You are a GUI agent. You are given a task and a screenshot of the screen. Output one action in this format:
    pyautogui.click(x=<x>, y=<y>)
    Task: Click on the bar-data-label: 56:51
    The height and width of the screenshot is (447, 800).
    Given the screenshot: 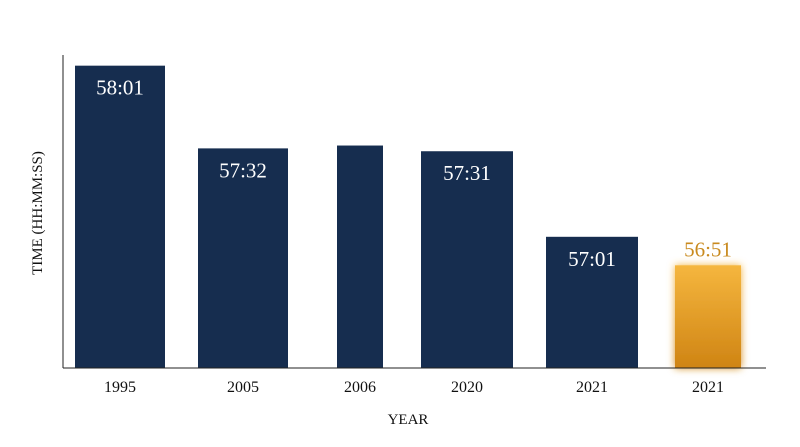 What is the action you would take?
    pyautogui.click(x=708, y=249)
    